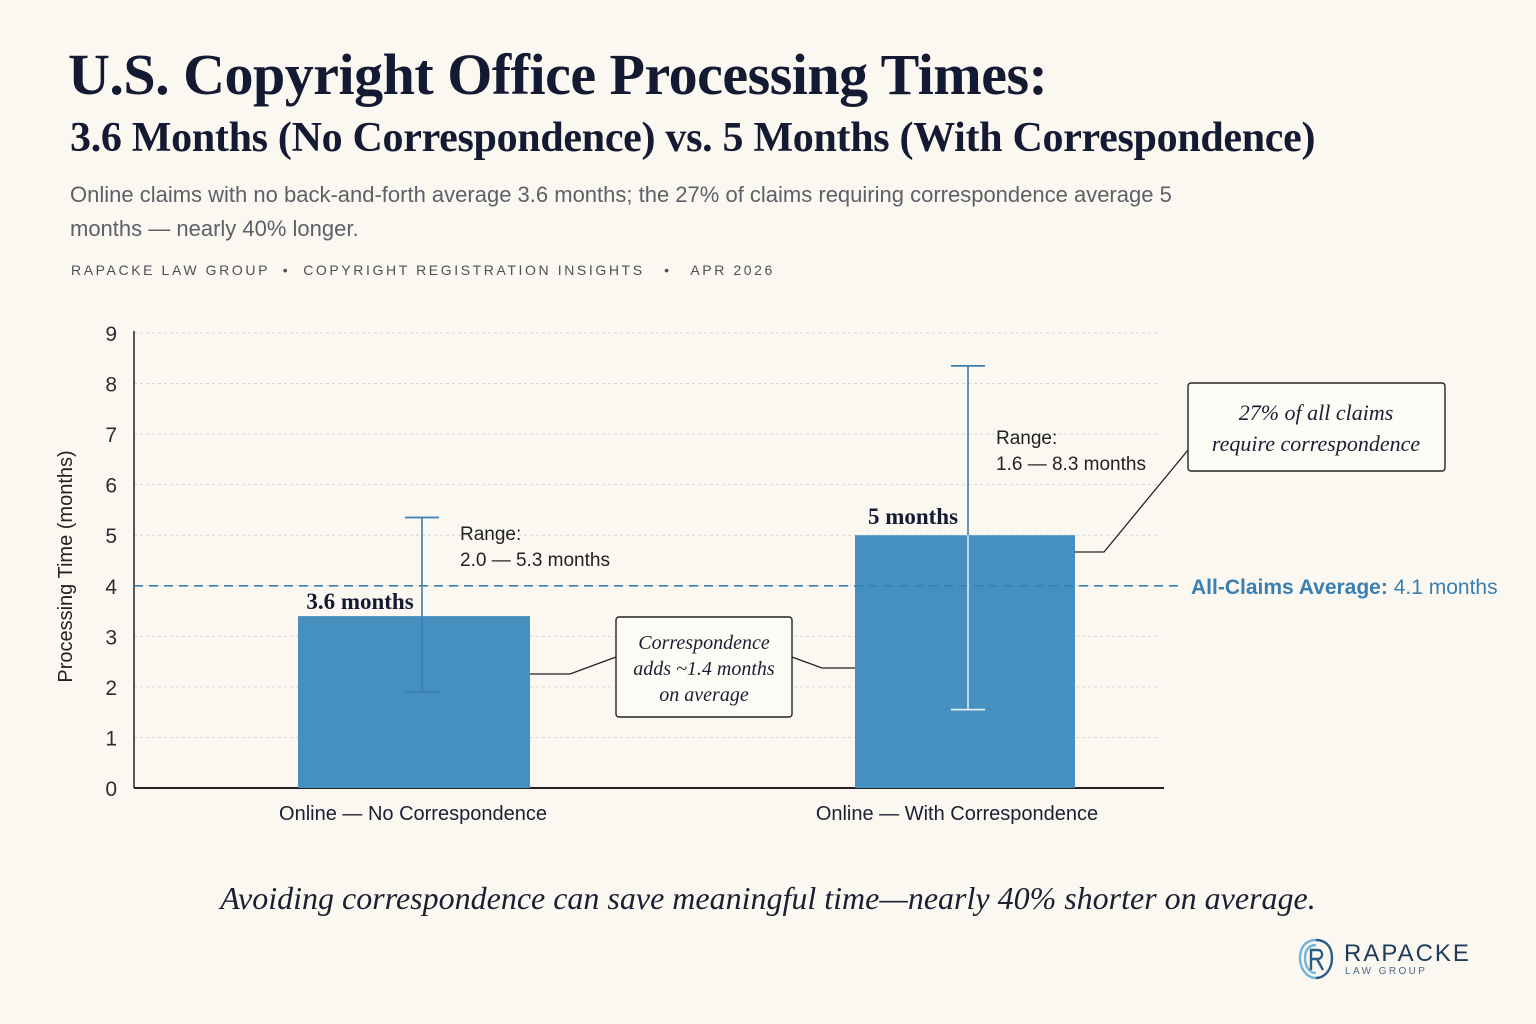  Describe the element at coordinates (66, 566) in the screenshot. I see `y-axis-label: Processing Time (months)` at that location.